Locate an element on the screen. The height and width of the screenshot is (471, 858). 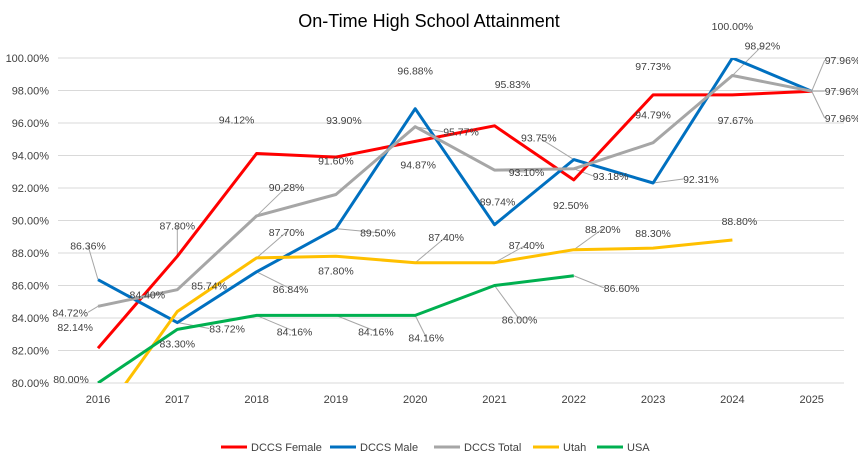
data-label-dccs-male: 86.36% is located at coordinates (88, 247).